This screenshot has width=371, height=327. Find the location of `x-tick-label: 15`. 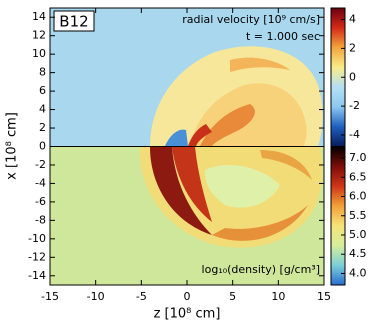

x-tick-label: 15 is located at coordinates (324, 296).